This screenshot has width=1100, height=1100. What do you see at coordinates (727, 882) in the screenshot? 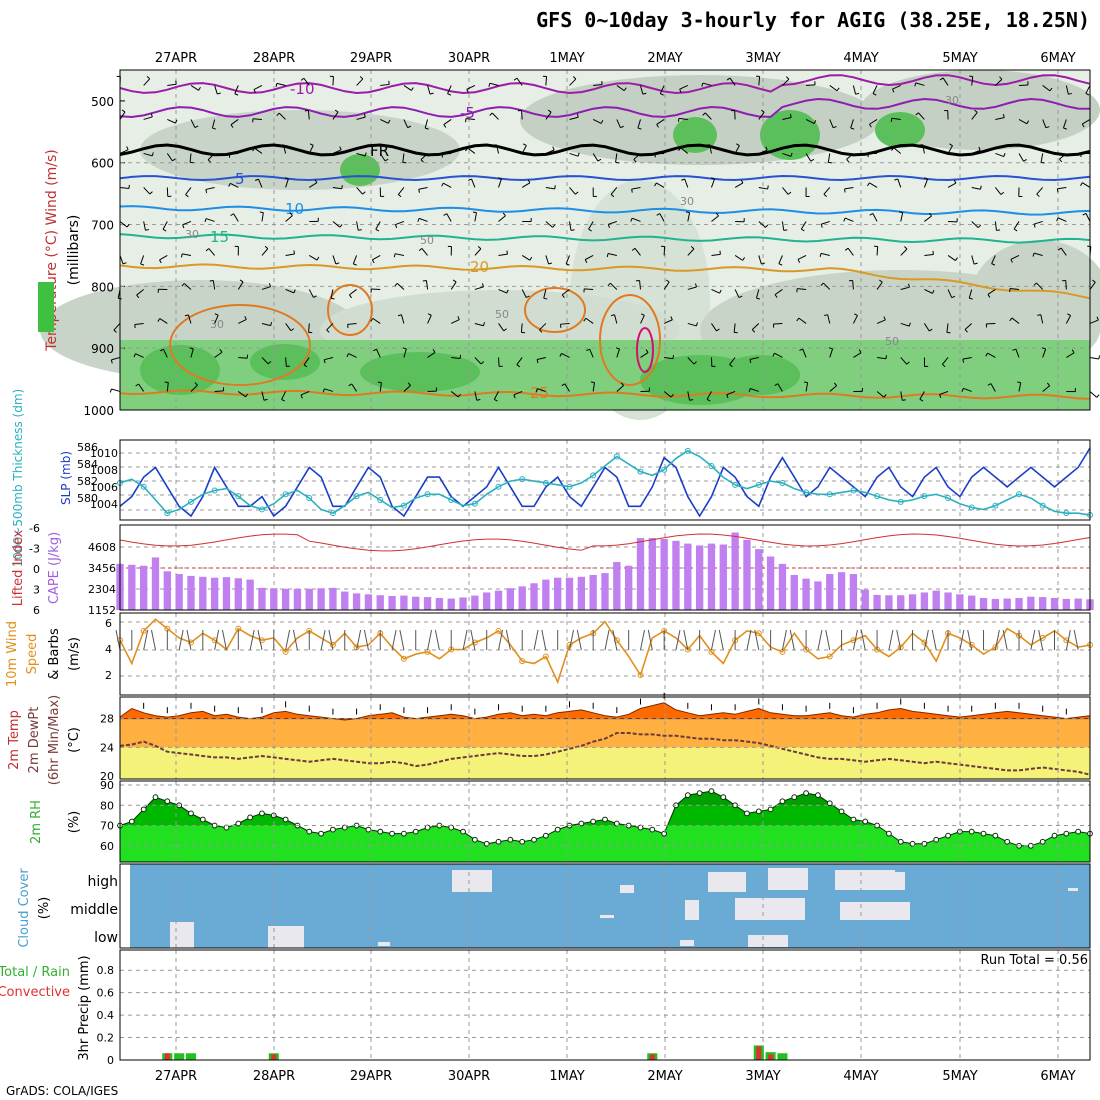
I see `cloud-block` at bounding box center [727, 882].